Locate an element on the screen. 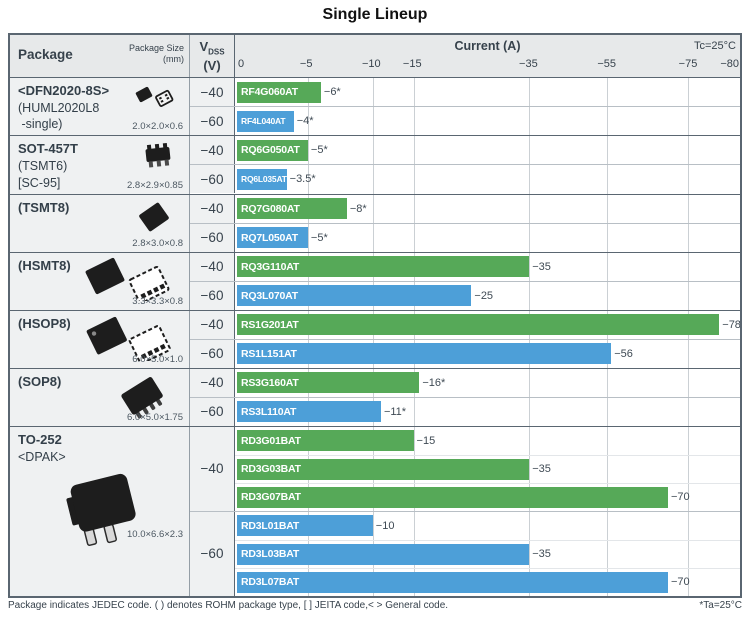 The image size is (750, 618). current-bar: RD3G01BAT is located at coordinates (325, 441).